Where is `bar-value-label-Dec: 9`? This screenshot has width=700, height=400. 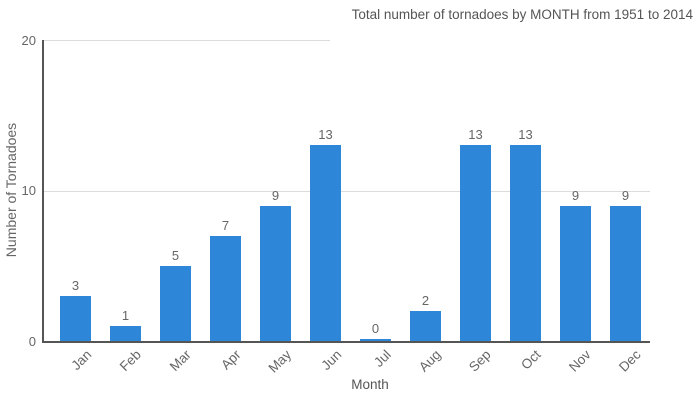
bar-value-label-Dec: 9 is located at coordinates (625, 195).